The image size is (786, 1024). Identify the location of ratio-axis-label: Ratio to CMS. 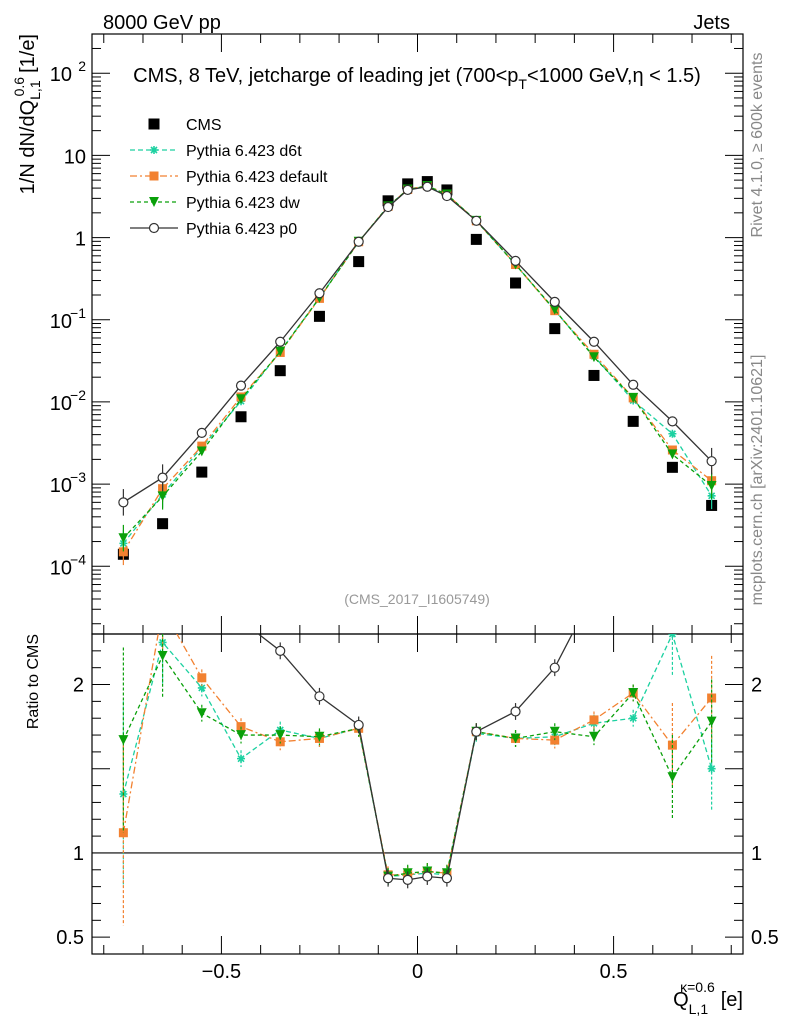
(33, 681).